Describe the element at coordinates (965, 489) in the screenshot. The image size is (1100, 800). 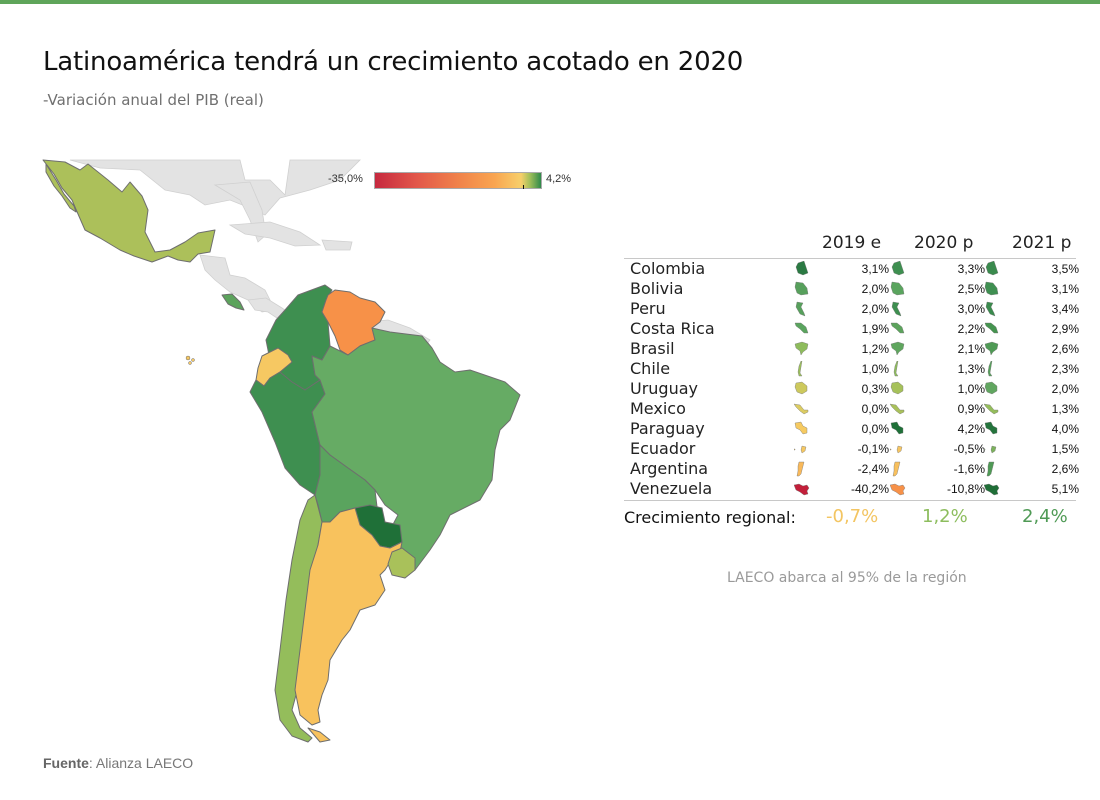
I see `growth-value: -10,8%` at that location.